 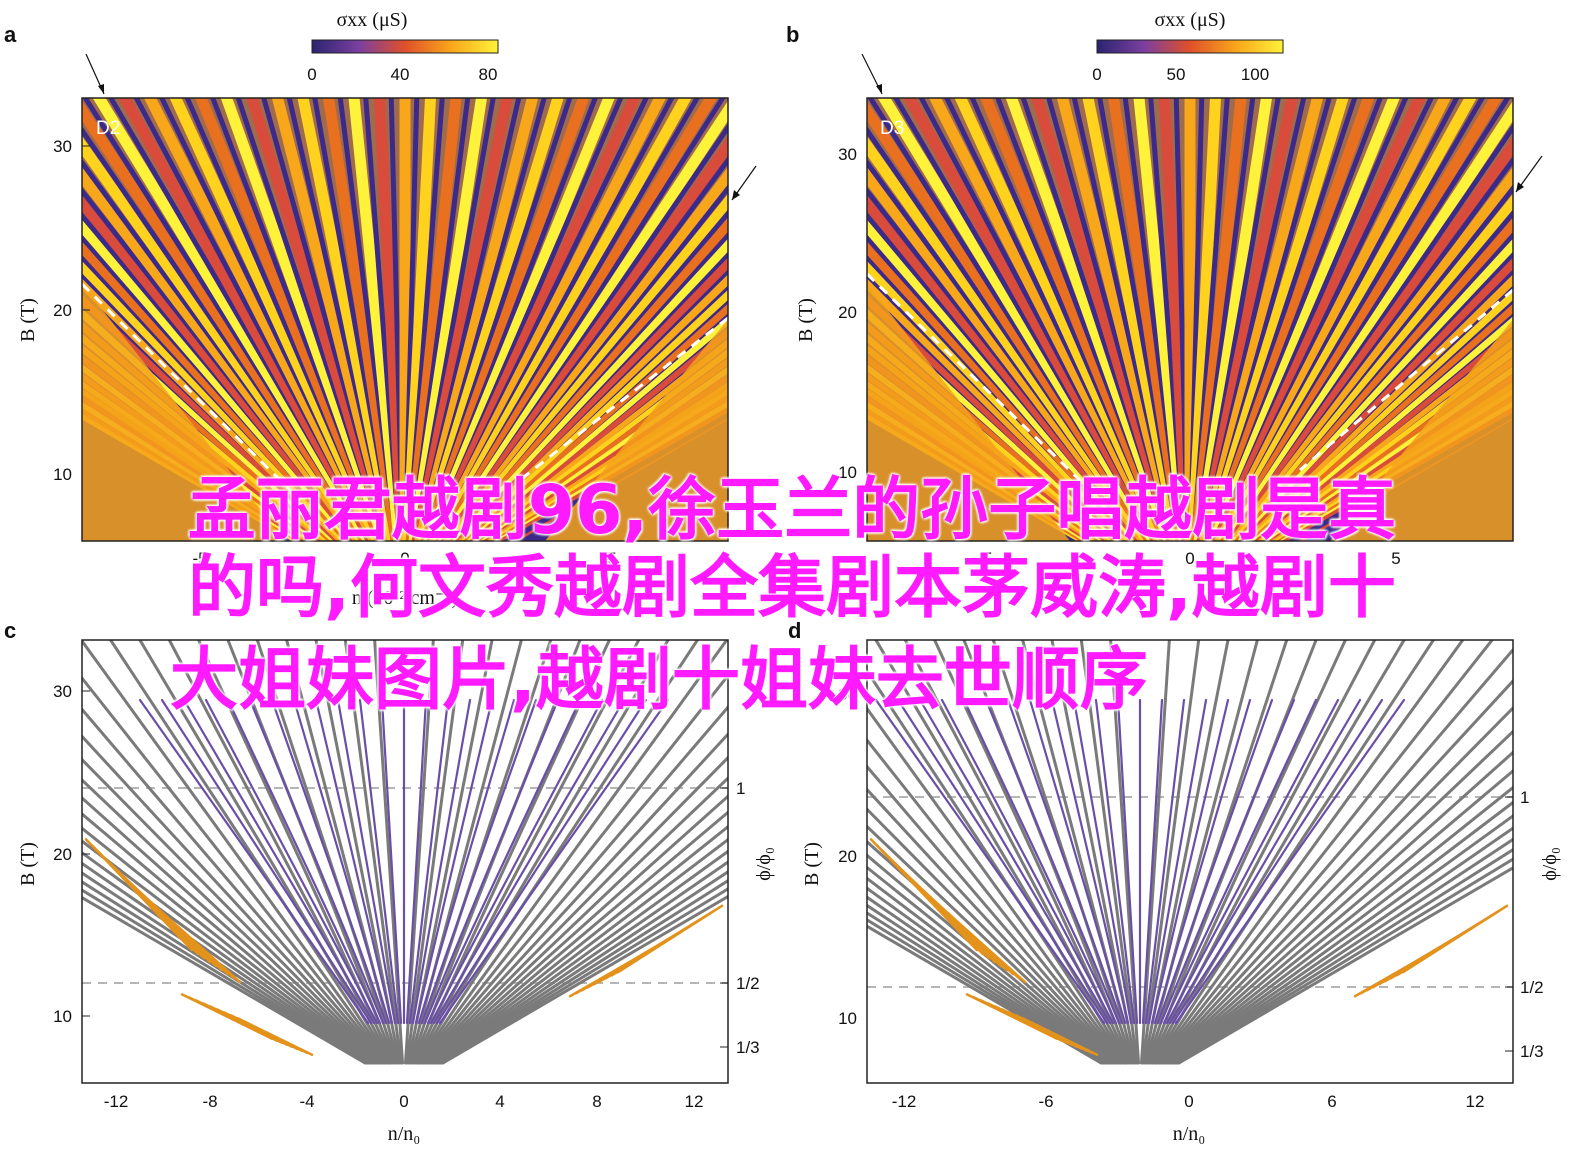 What do you see at coordinates (1524, 797) in the screenshot?
I see `panel-d-right-tick: 1` at bounding box center [1524, 797].